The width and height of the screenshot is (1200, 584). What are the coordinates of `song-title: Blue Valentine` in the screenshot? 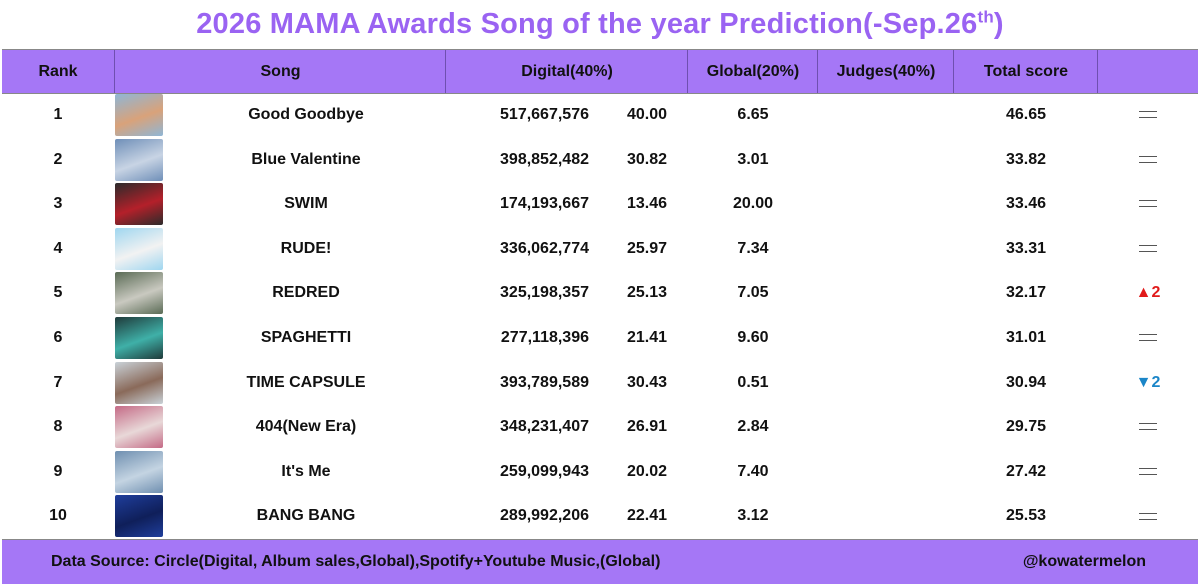 It's located at (306, 159).